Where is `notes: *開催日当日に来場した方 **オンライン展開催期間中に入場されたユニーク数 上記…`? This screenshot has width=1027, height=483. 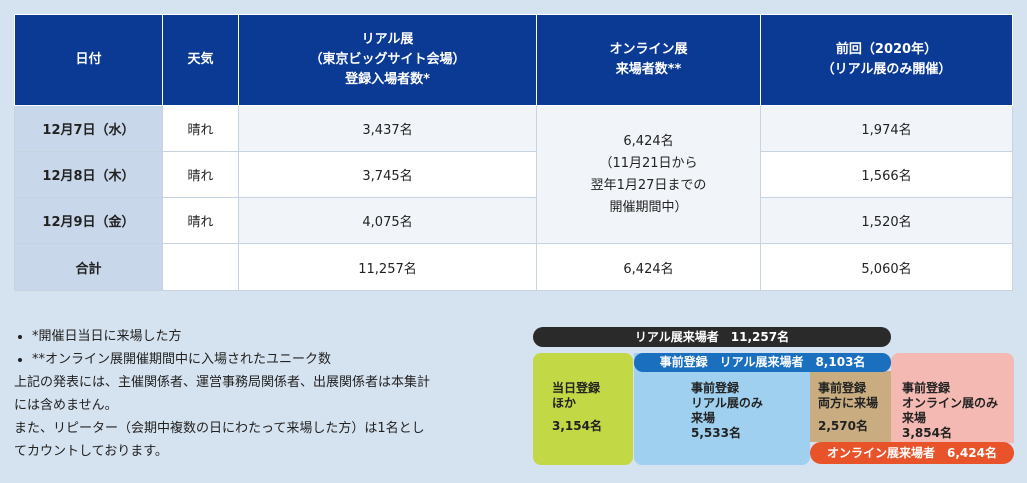 notes: *開催日当日に来場した方 **オンライン展開催期間中に入場されたユニーク数 上記… is located at coordinates (264, 394).